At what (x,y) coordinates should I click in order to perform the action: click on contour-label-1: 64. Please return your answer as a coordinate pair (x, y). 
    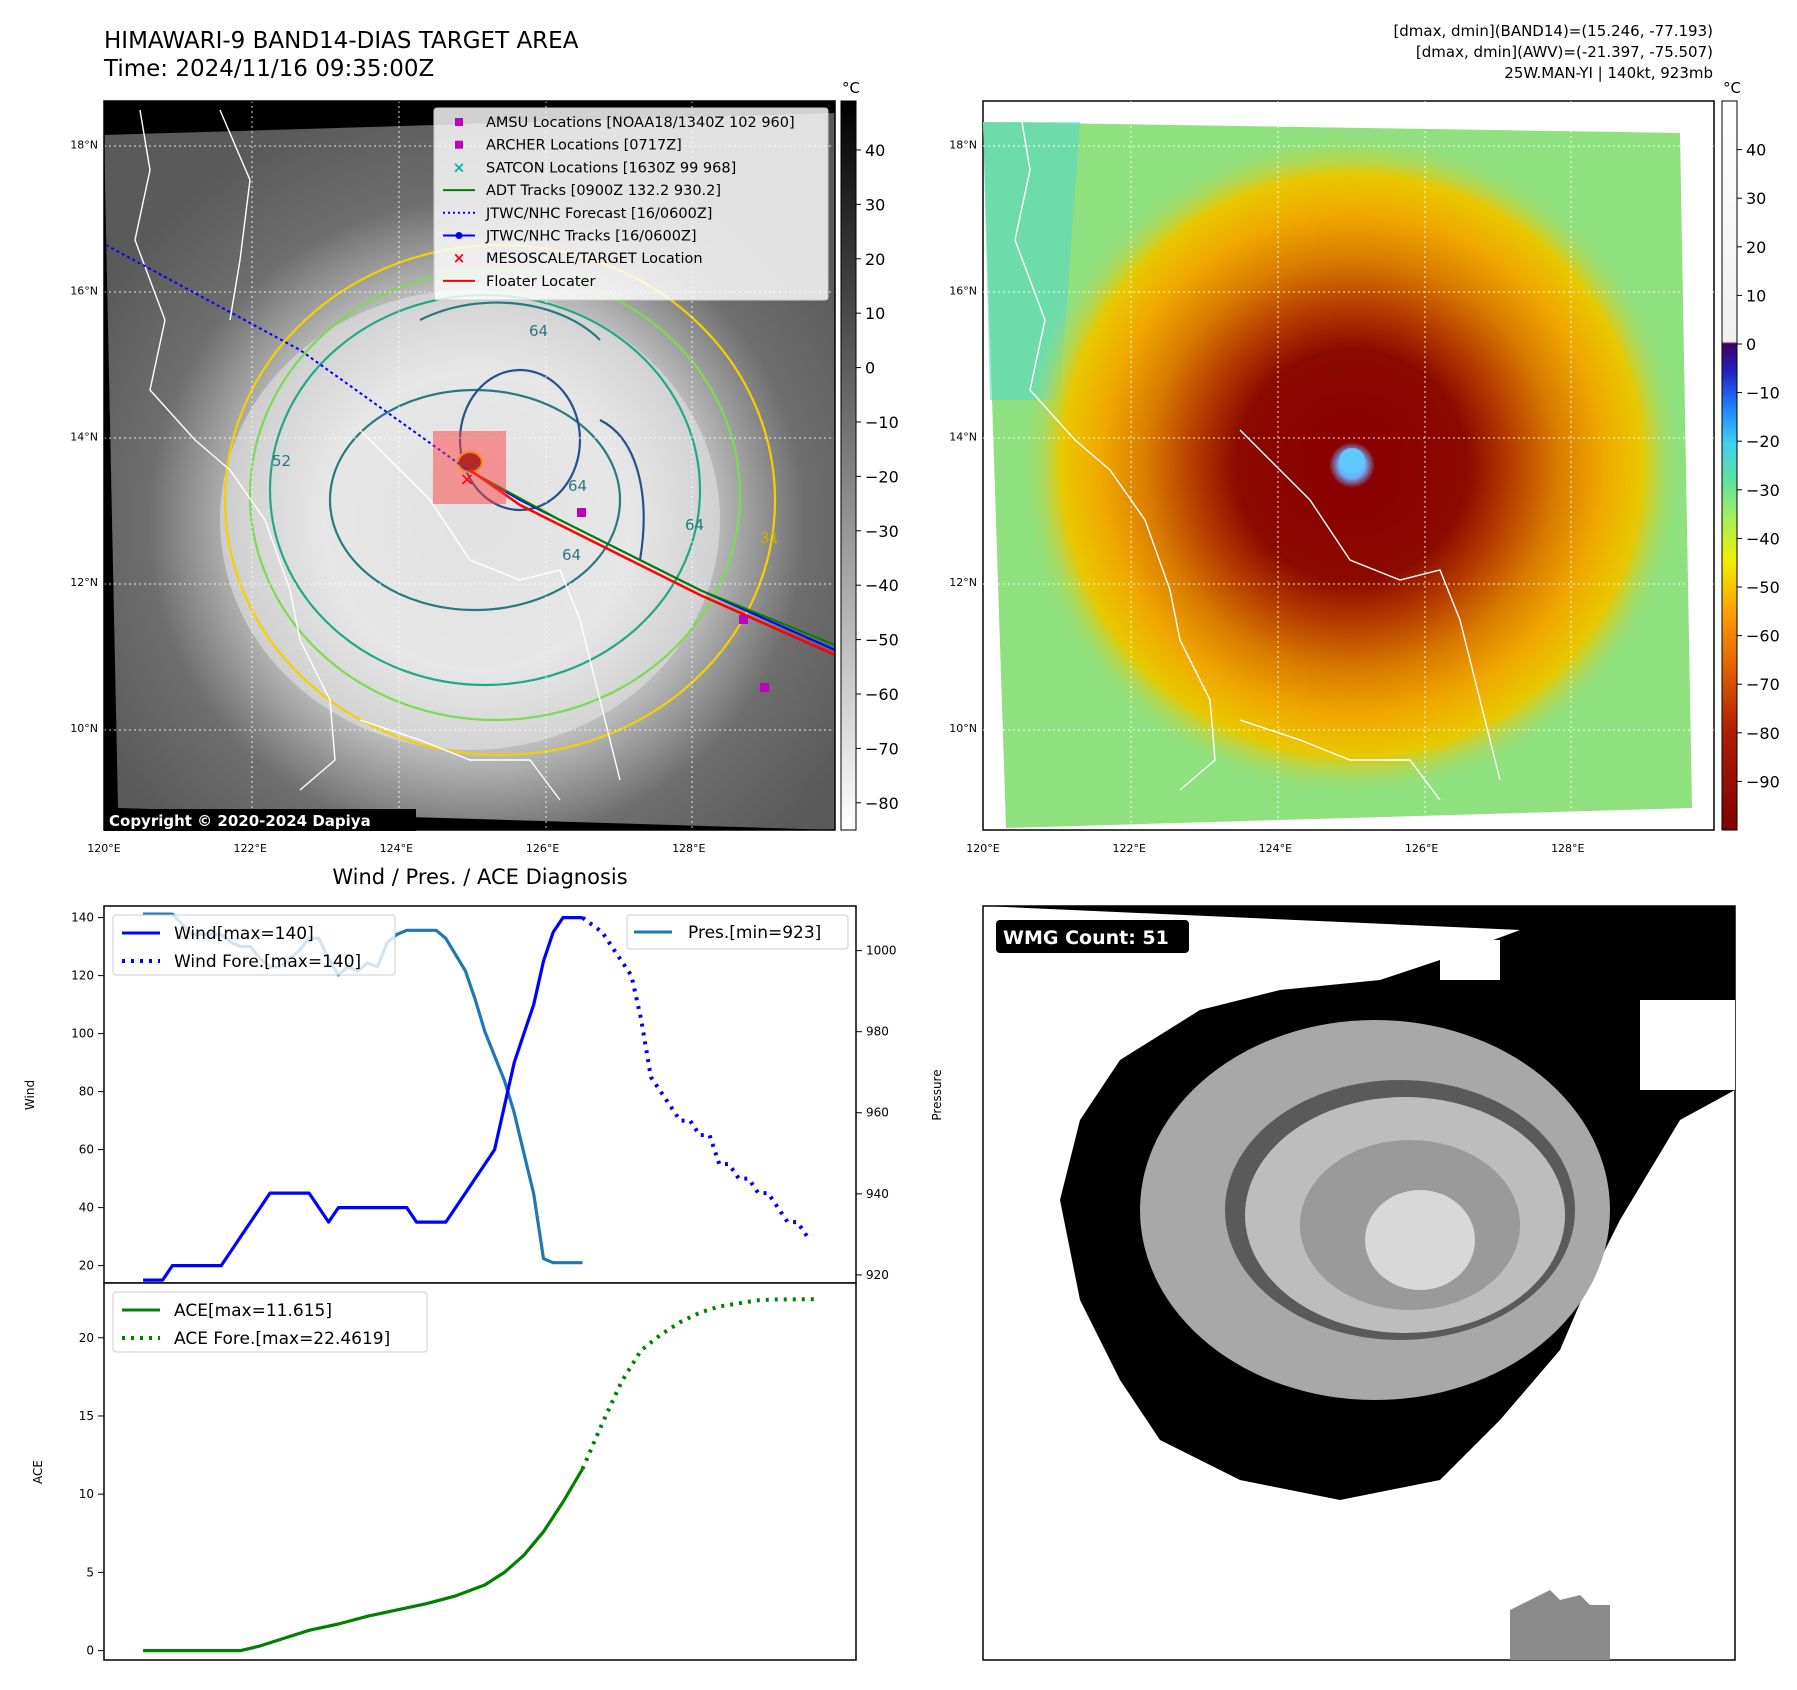
    Looking at the image, I should click on (538, 331).